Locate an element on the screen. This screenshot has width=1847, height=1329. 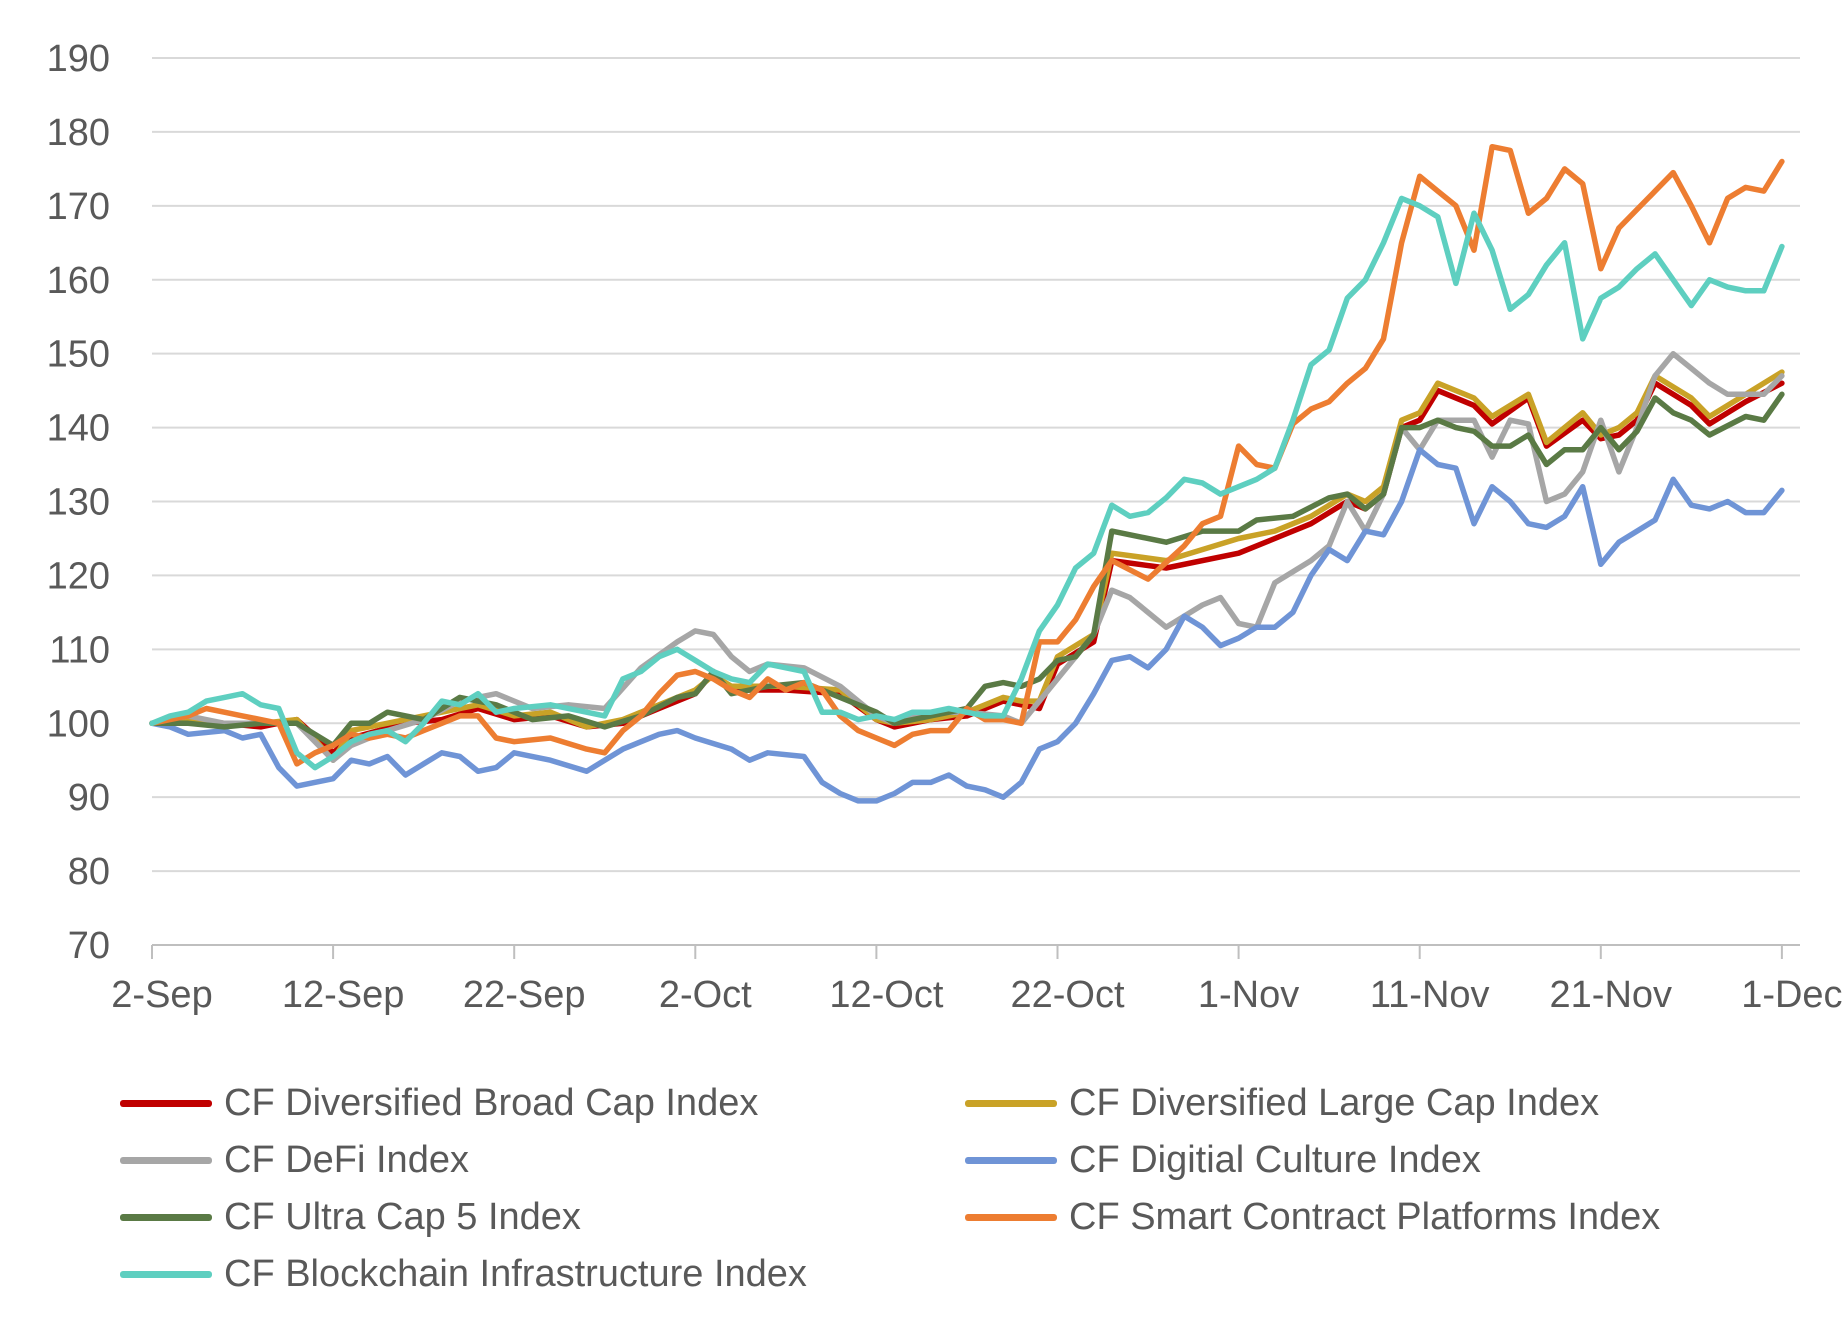
legend-item: CF Digitial Culture Index is located at coordinates (1387, 1160).